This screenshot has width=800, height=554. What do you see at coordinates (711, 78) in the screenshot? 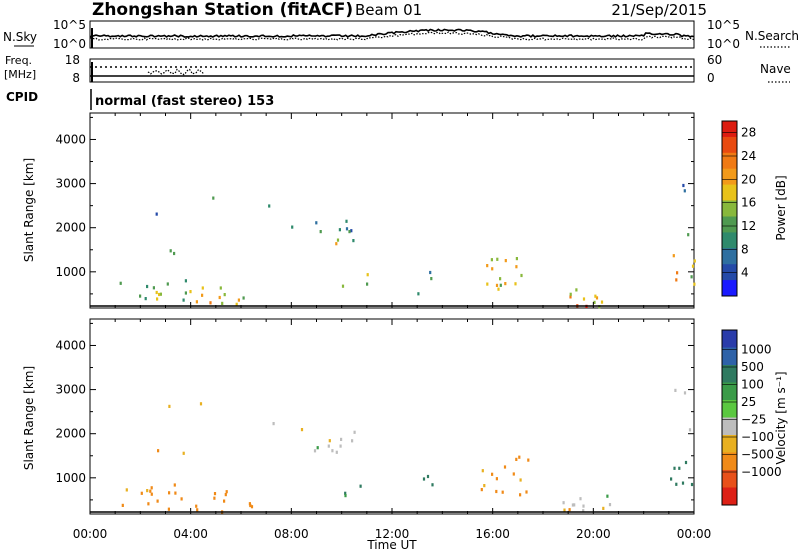
I see `nave-tick-bottom: 0` at bounding box center [711, 78].